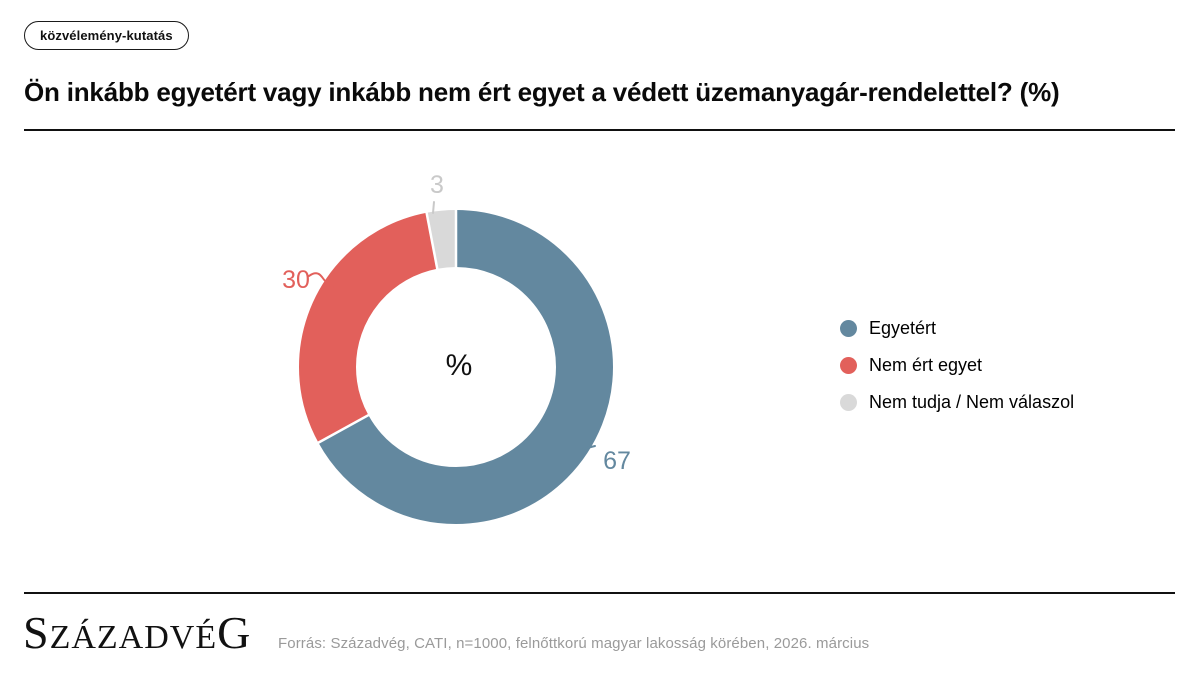 The width and height of the screenshot is (1193, 674). I want to click on legend-item-label: Egyetért, so click(903, 328).